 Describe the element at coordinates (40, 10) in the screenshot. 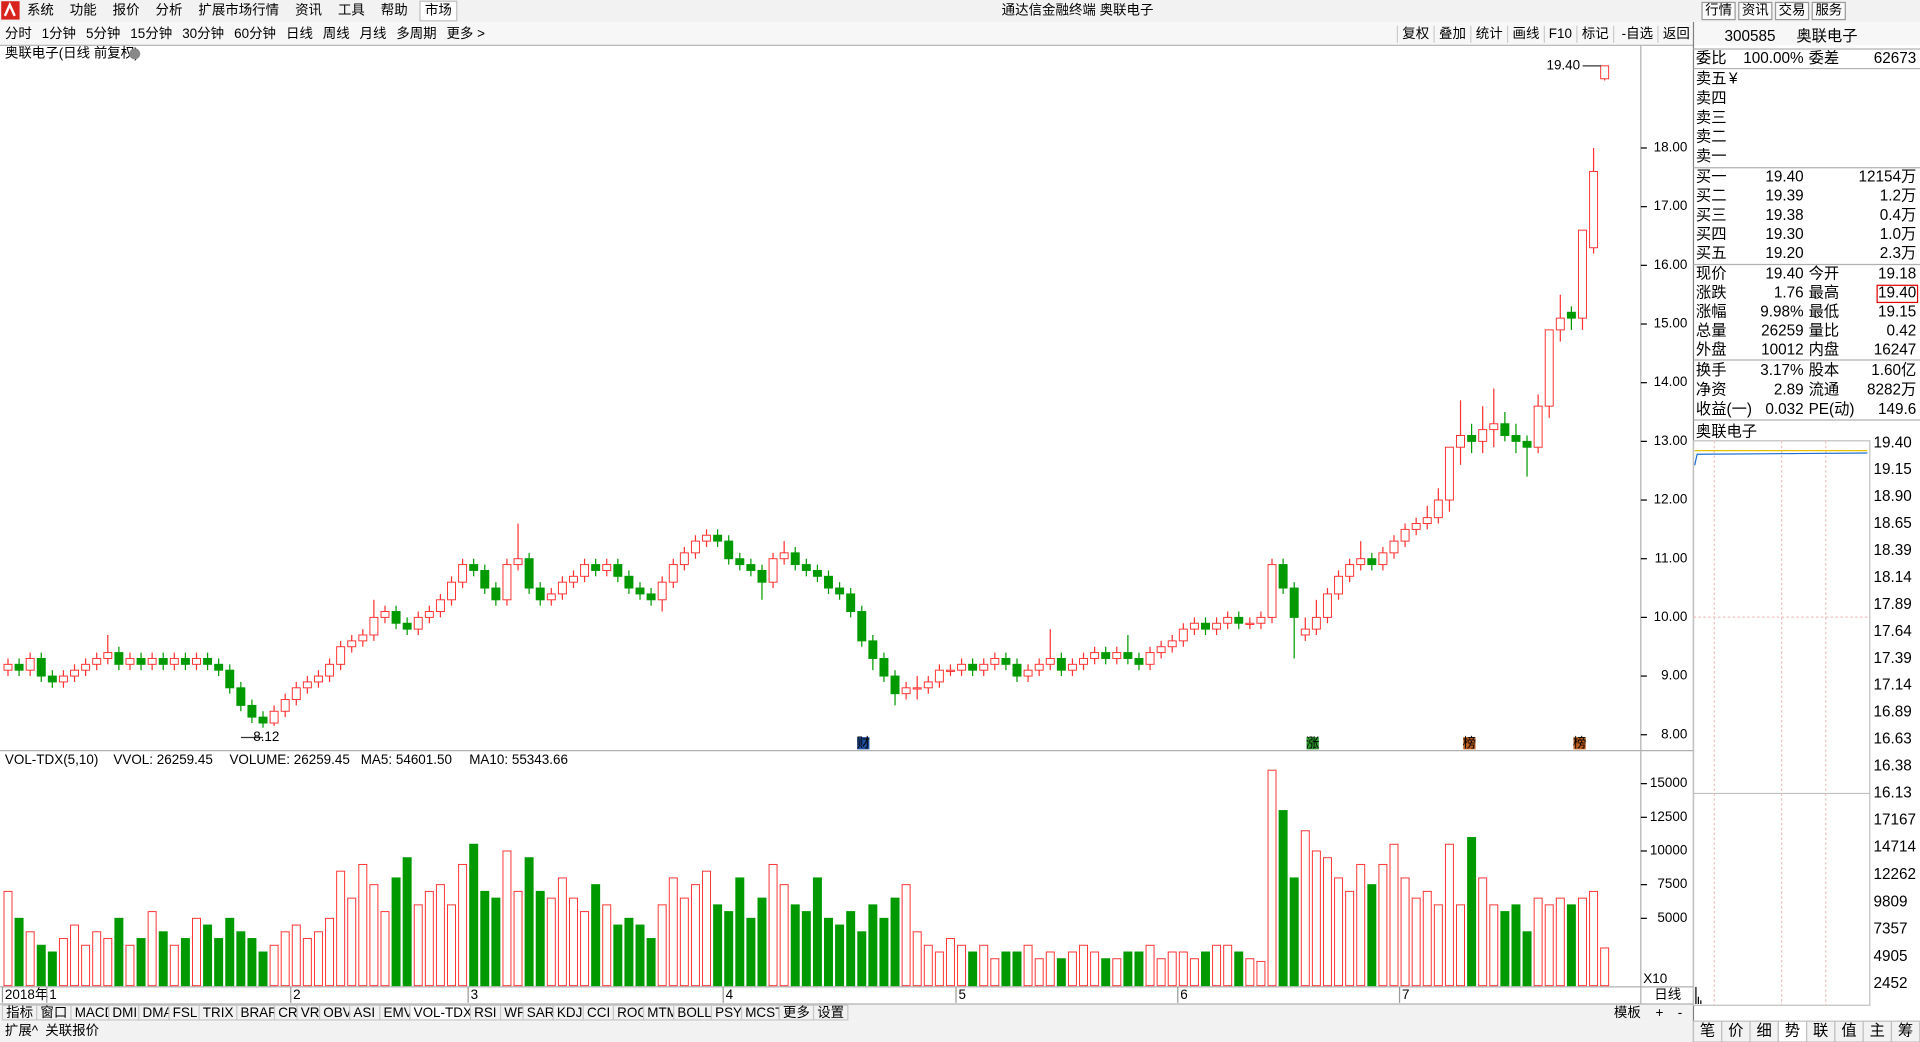

I see `menu-item: 系统` at that location.